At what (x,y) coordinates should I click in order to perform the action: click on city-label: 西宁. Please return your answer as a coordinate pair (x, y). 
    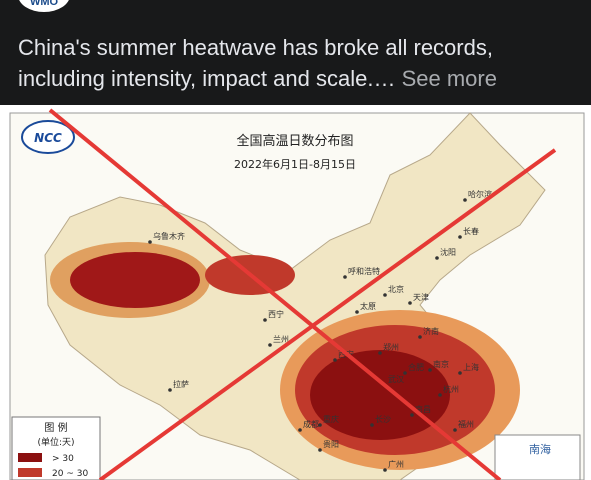
    Looking at the image, I should click on (276, 314).